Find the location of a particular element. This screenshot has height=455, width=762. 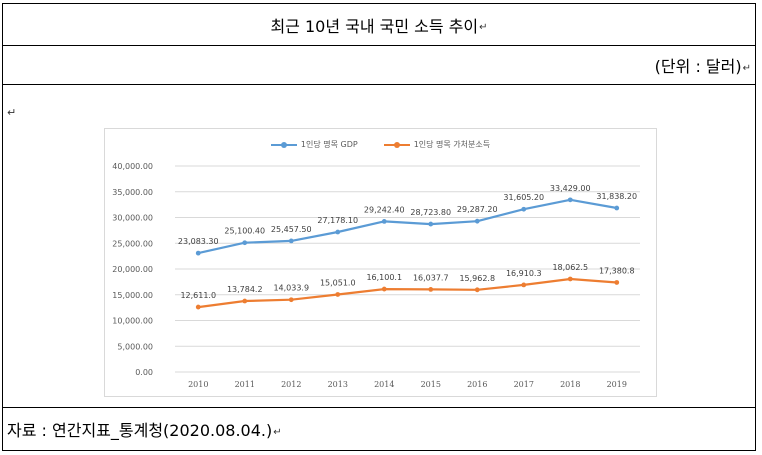

x-tick-label: 2013 is located at coordinates (338, 384).